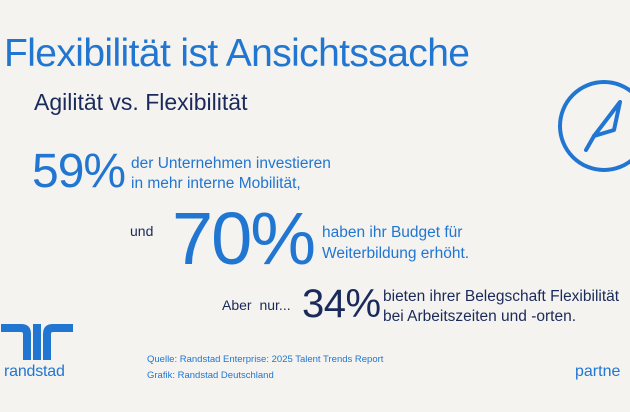 This screenshot has width=630, height=412. Describe the element at coordinates (79, 171) in the screenshot. I see `stat-59-value: 59%` at that location.